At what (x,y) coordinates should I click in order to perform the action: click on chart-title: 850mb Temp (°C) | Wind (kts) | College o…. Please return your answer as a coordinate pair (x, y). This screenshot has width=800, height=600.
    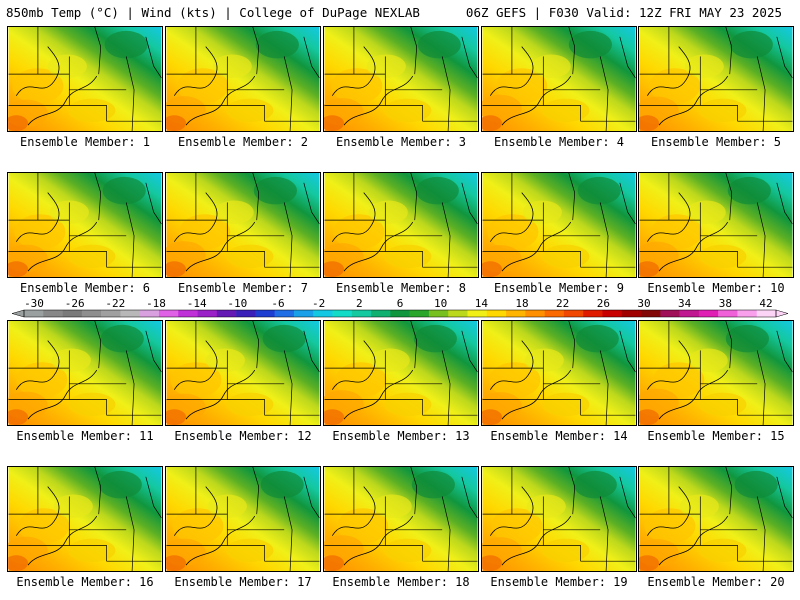
    Looking at the image, I should click on (213, 12).